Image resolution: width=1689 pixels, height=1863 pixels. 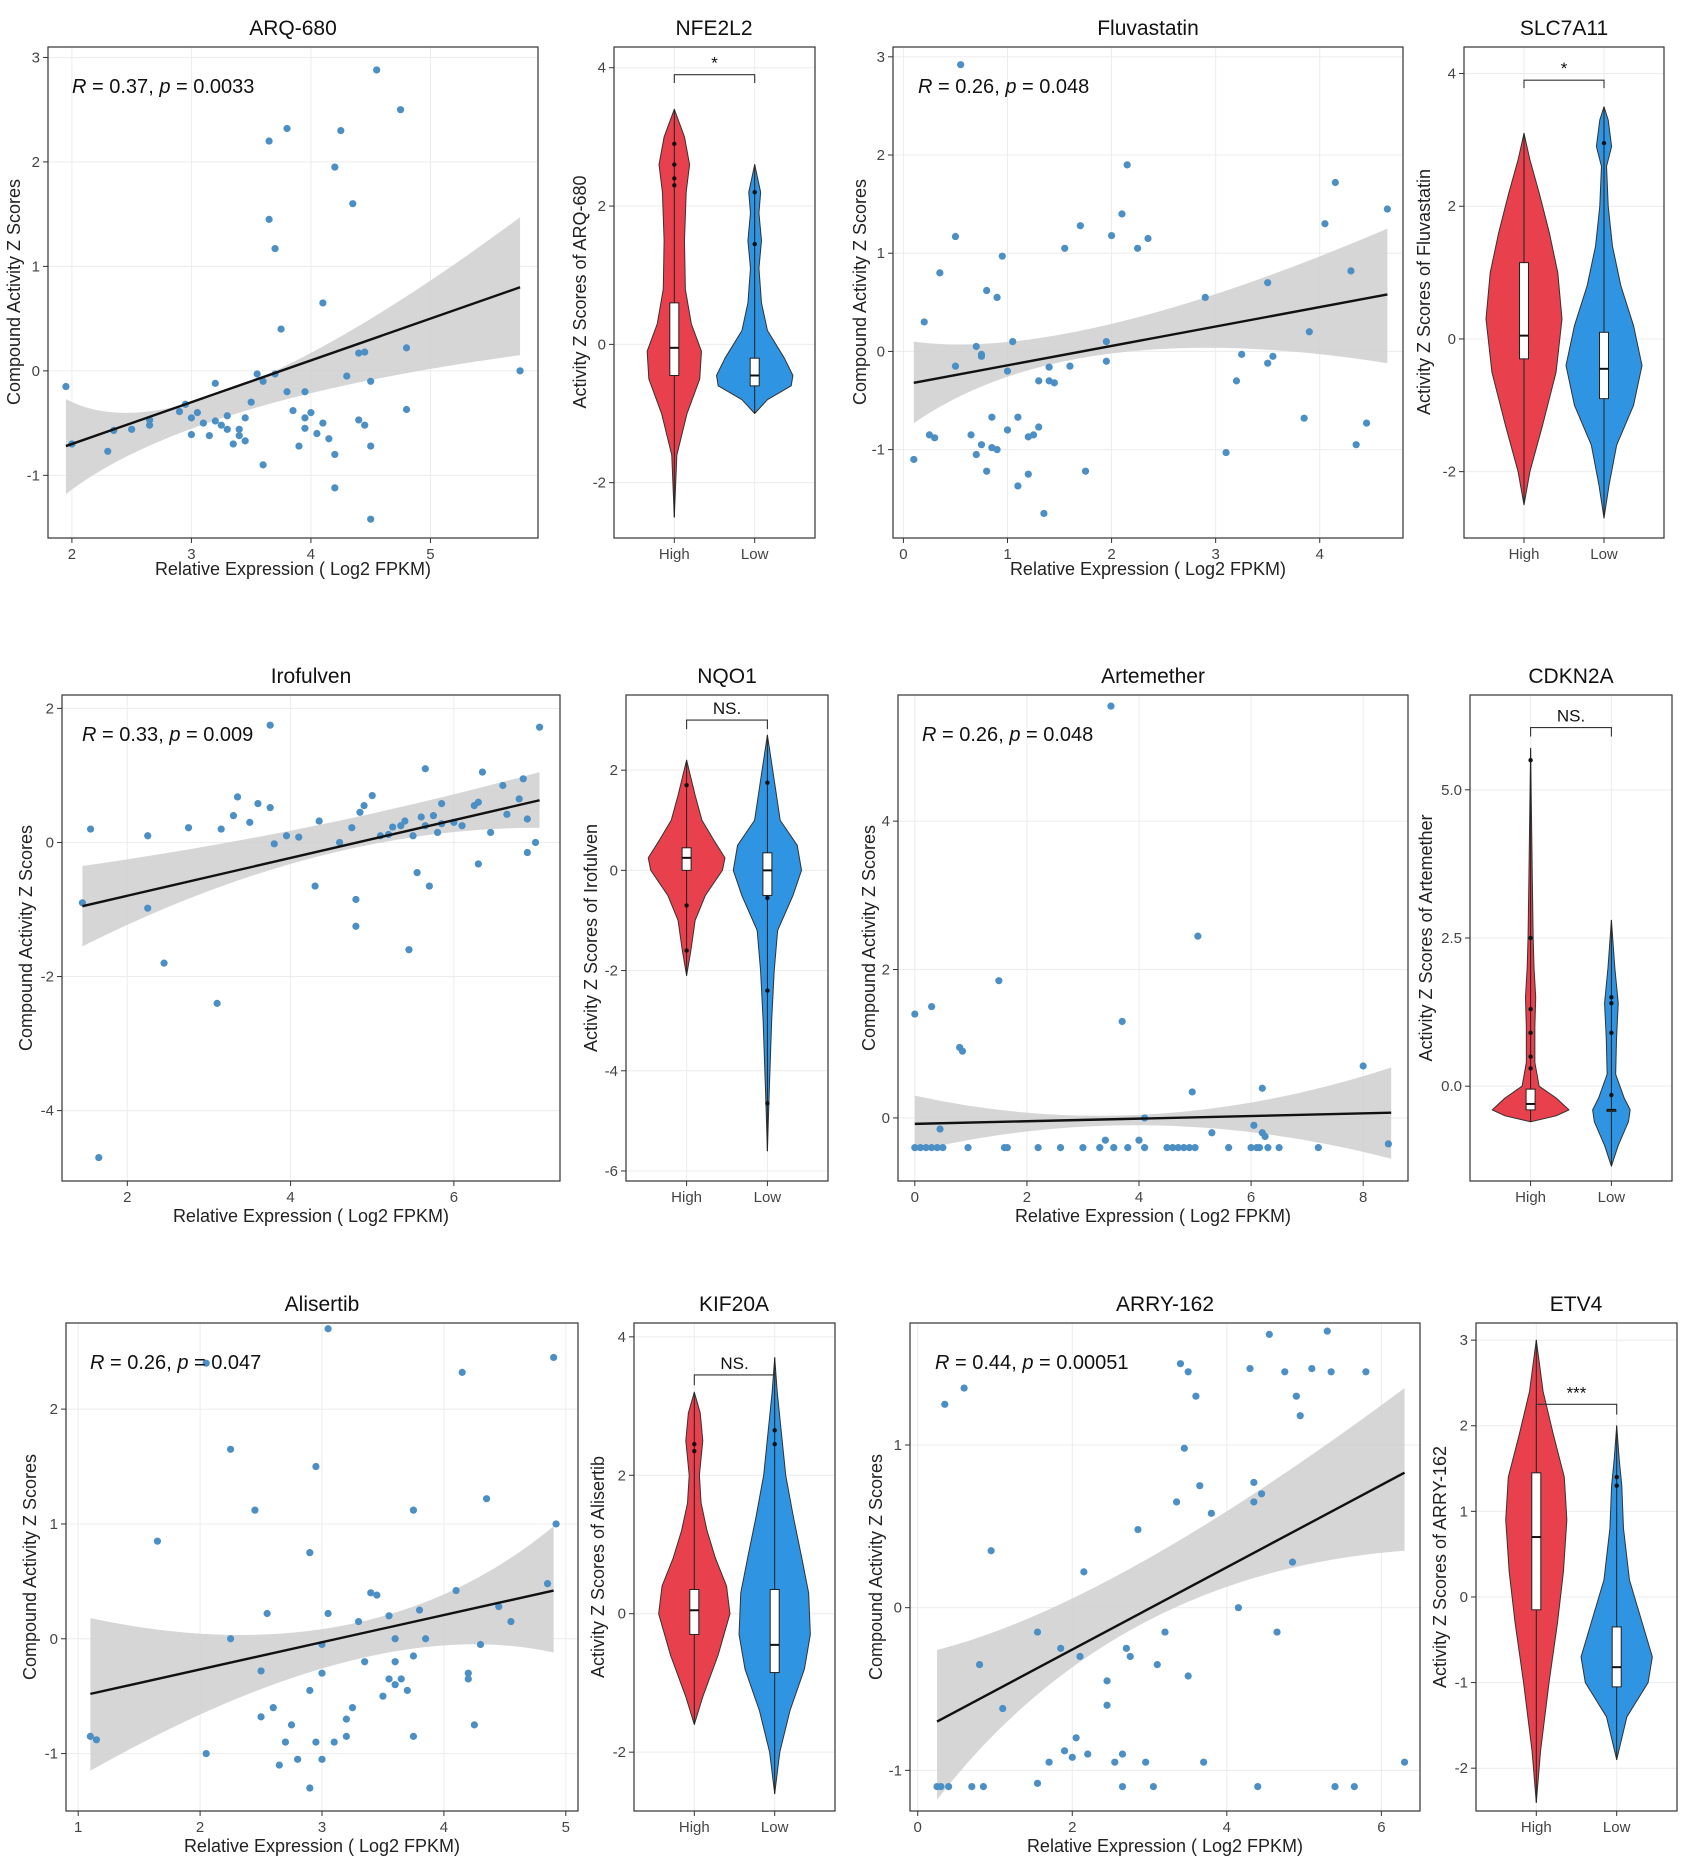 I want to click on panel-title: Artemether, so click(x=1153, y=676).